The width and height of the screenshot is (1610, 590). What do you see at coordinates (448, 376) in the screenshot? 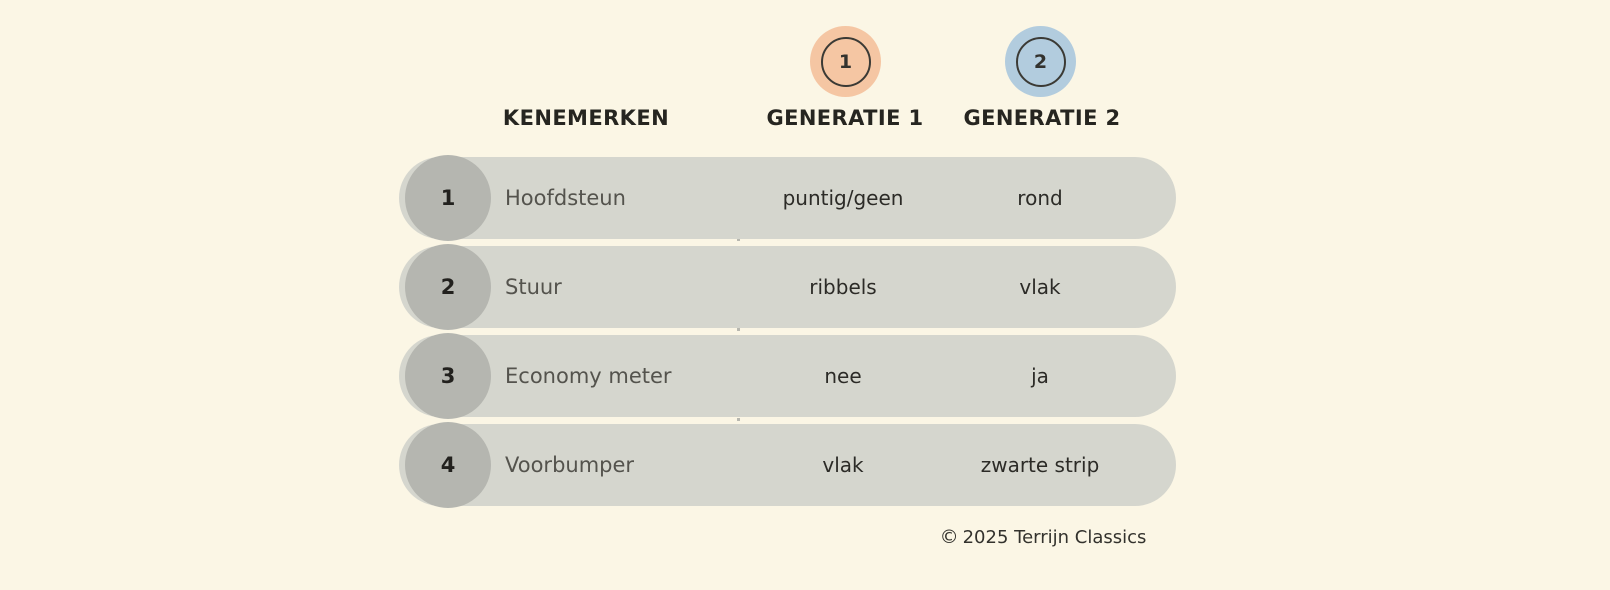
I see `row-number-badge: 3` at bounding box center [448, 376].